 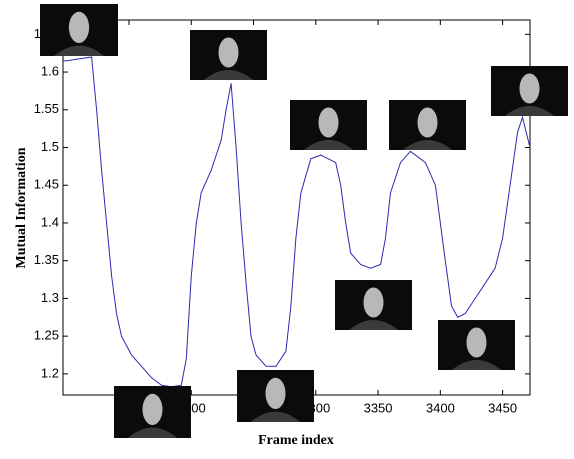 I want to click on y-tick-label: 1.45, so click(x=46, y=184).